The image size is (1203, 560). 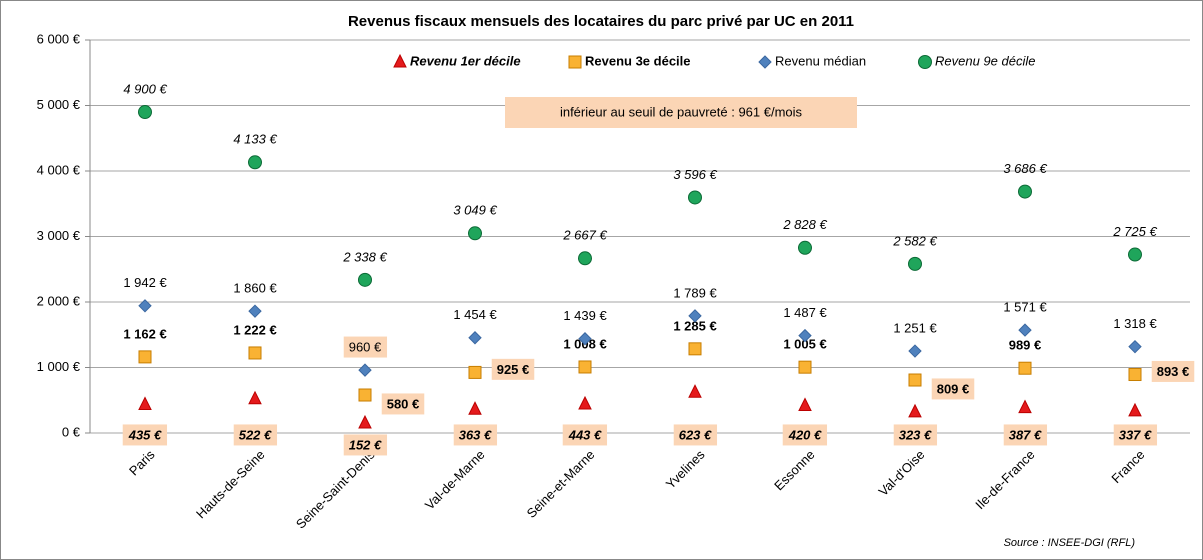 What do you see at coordinates (1134, 231) in the screenshot?
I see `value-label: 2 725 €` at bounding box center [1134, 231].